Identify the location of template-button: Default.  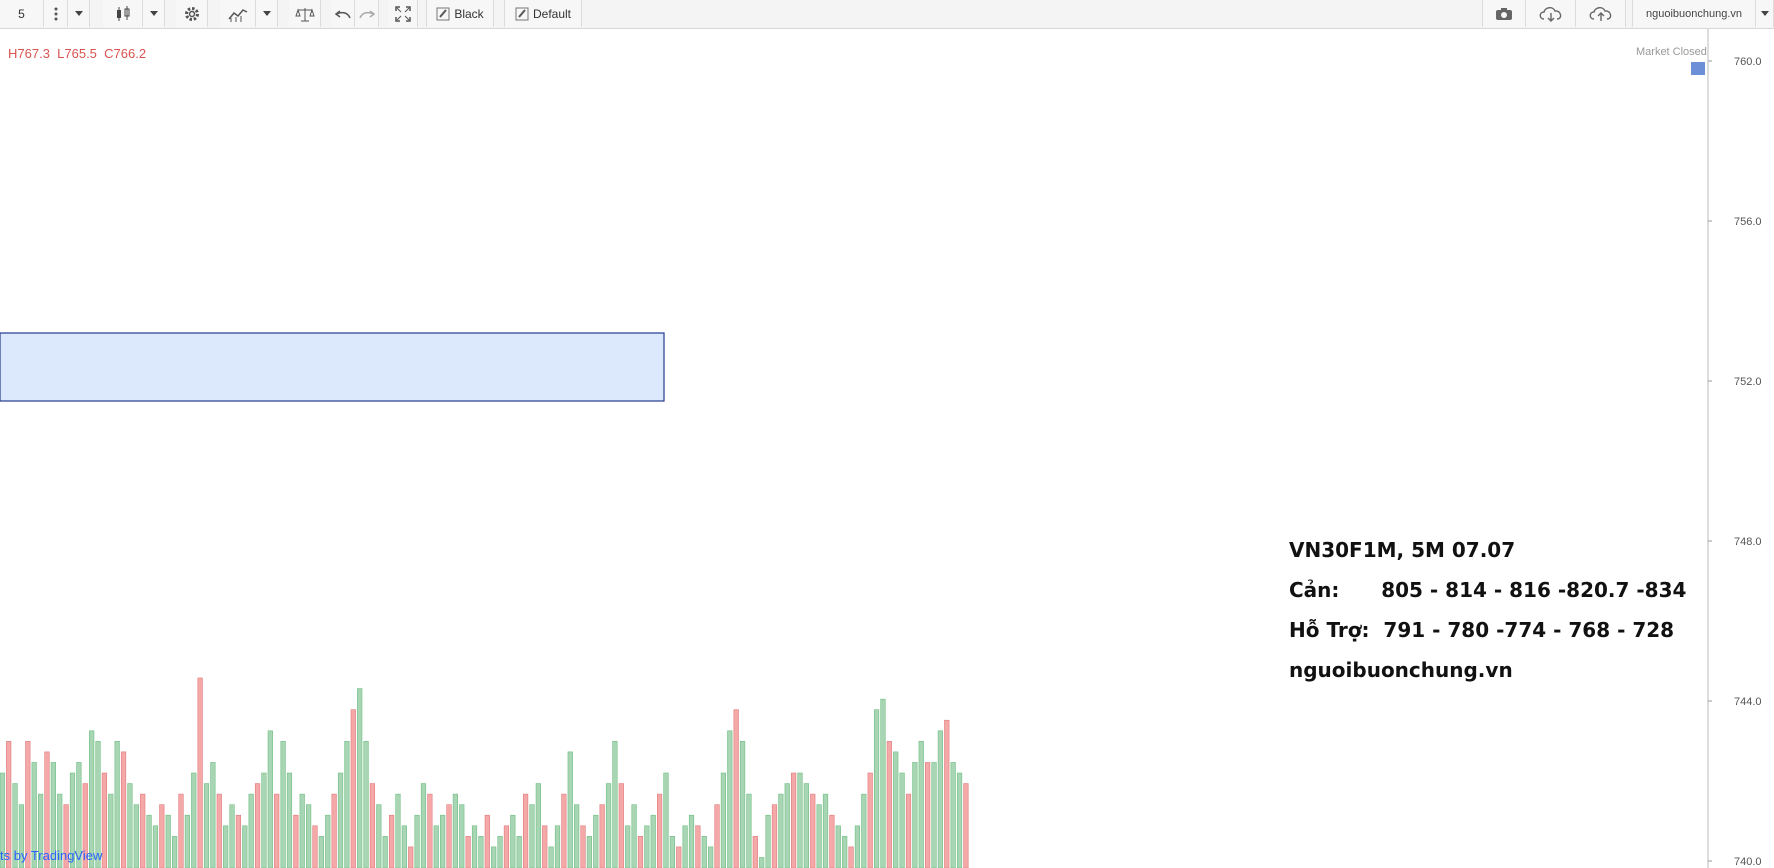
(543, 13).